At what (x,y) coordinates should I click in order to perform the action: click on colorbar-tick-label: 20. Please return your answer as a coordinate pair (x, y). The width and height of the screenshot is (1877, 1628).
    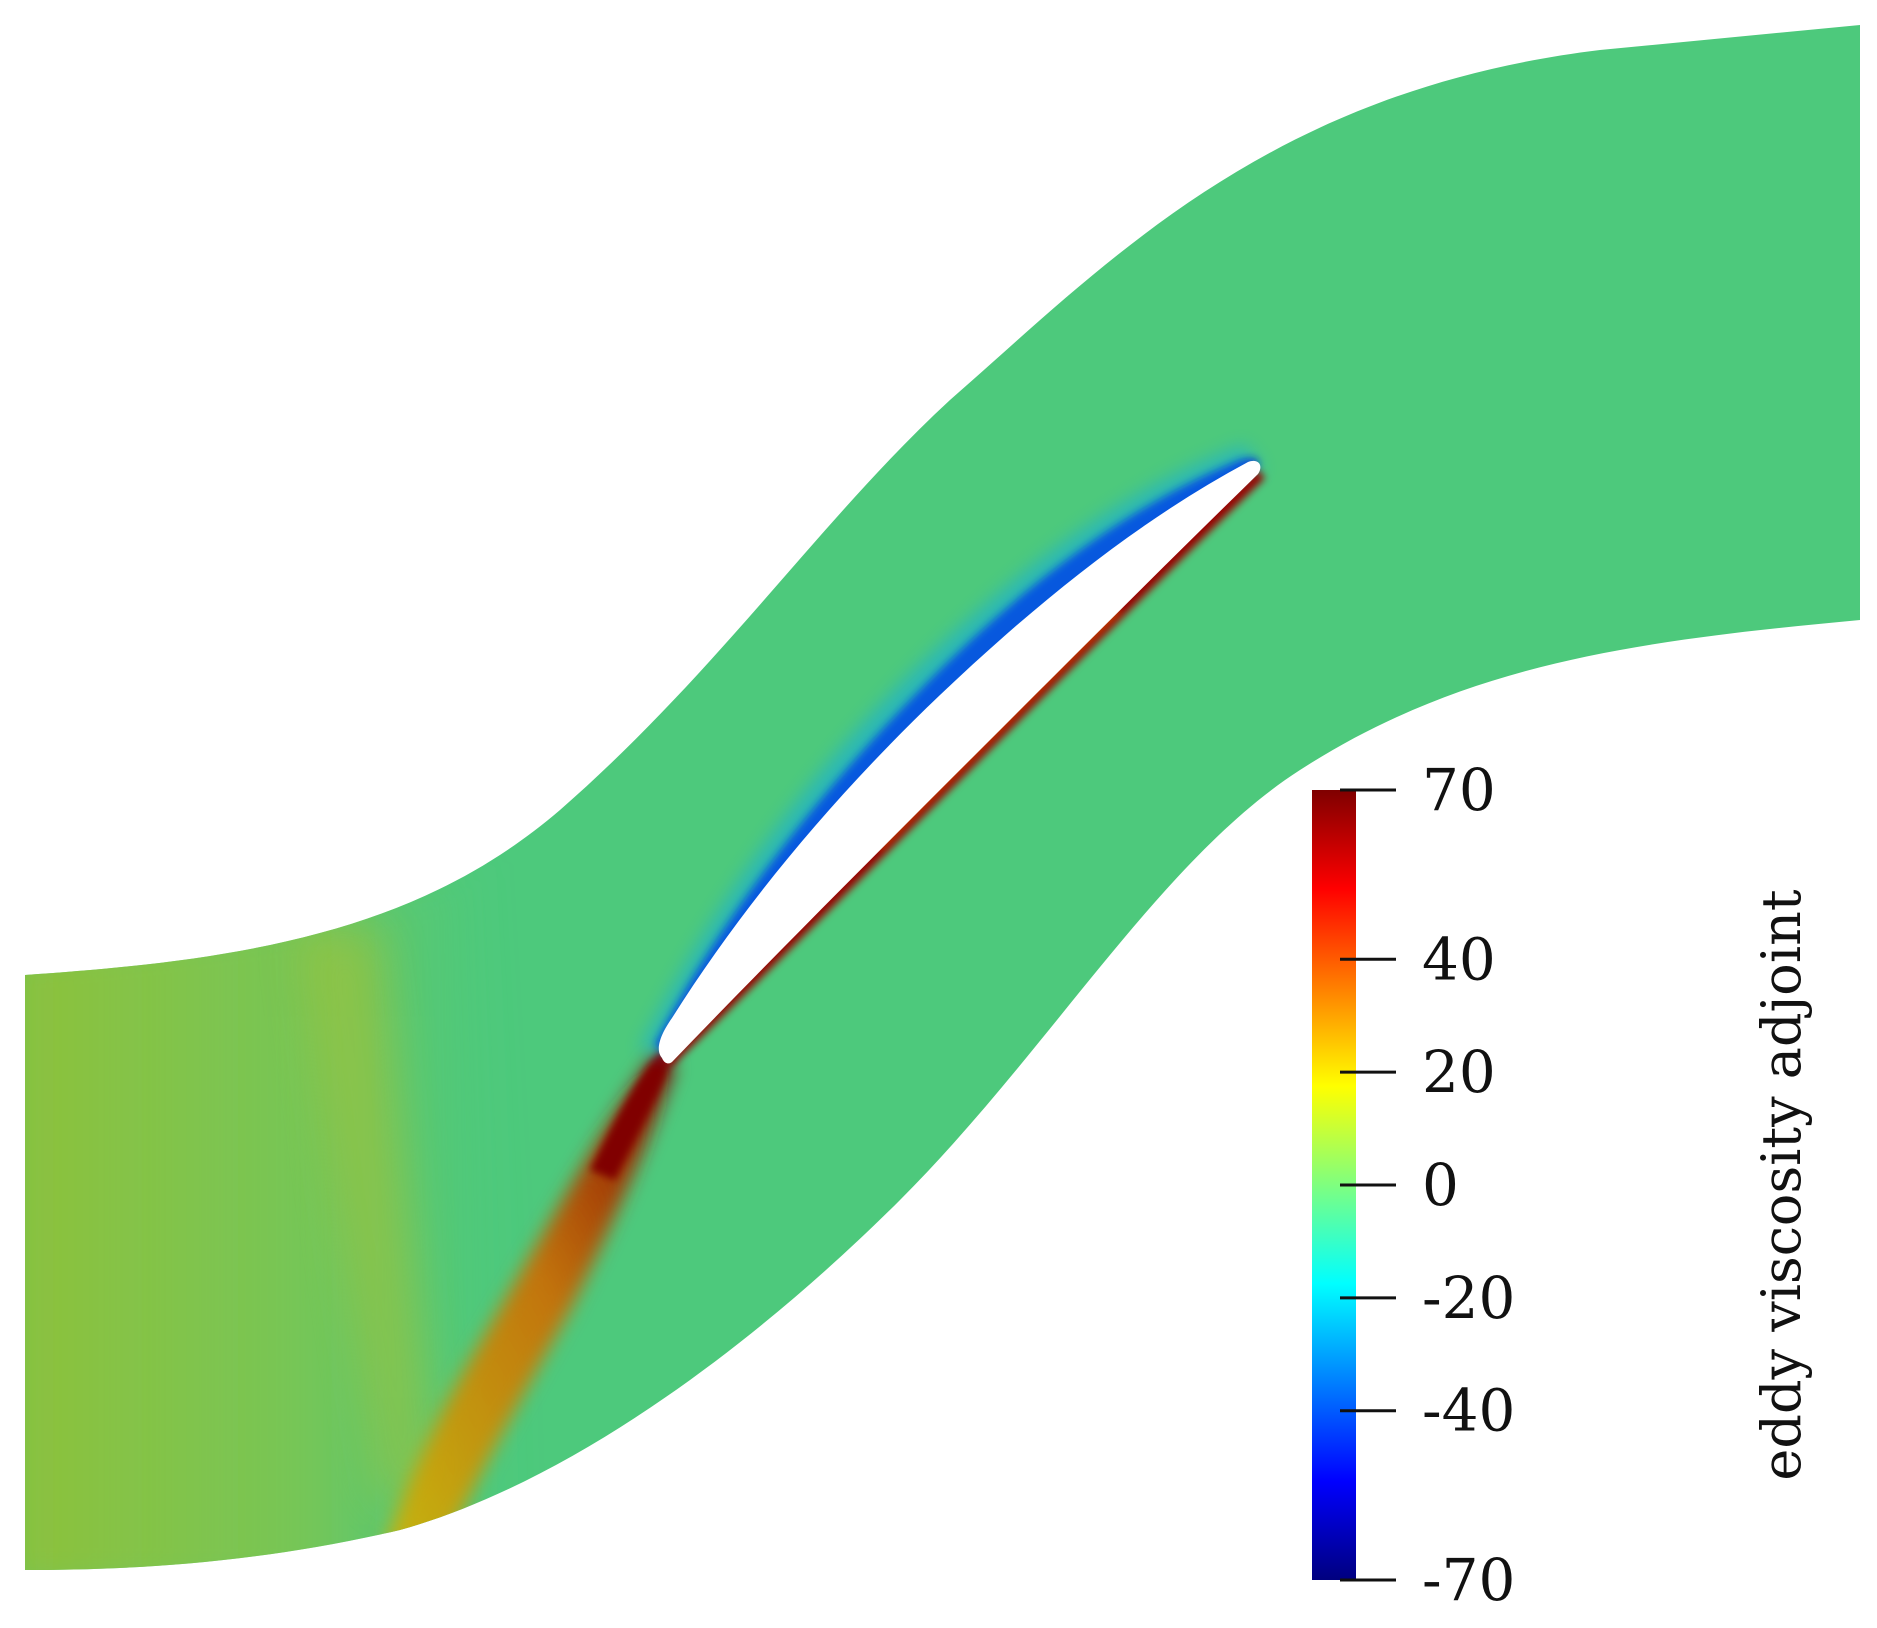
    Looking at the image, I should click on (1459, 1072).